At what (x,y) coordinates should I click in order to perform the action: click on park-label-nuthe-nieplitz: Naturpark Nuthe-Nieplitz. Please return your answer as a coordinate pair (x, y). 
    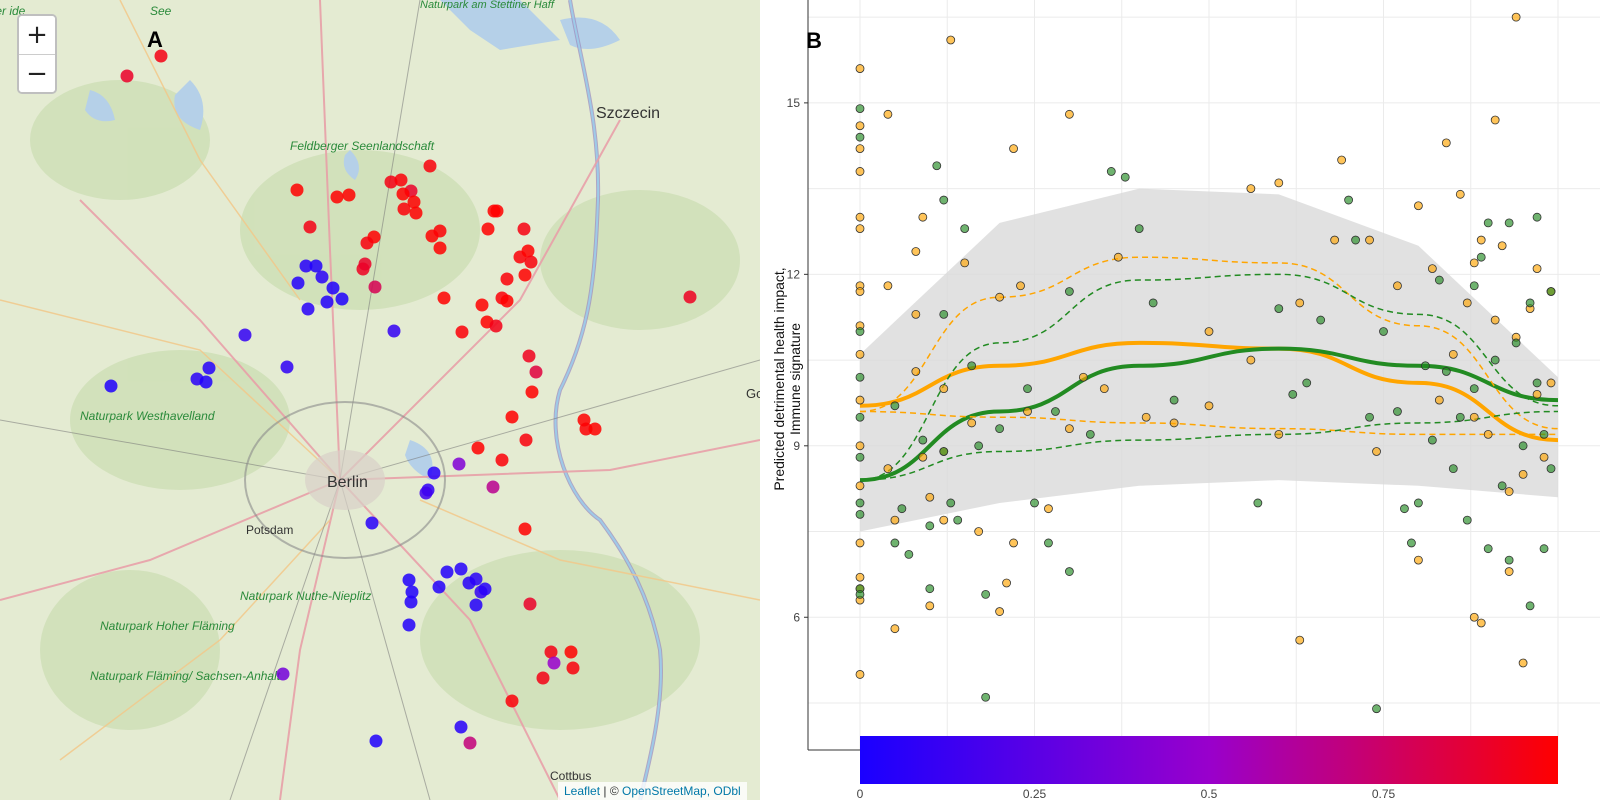
    Looking at the image, I should click on (305, 596).